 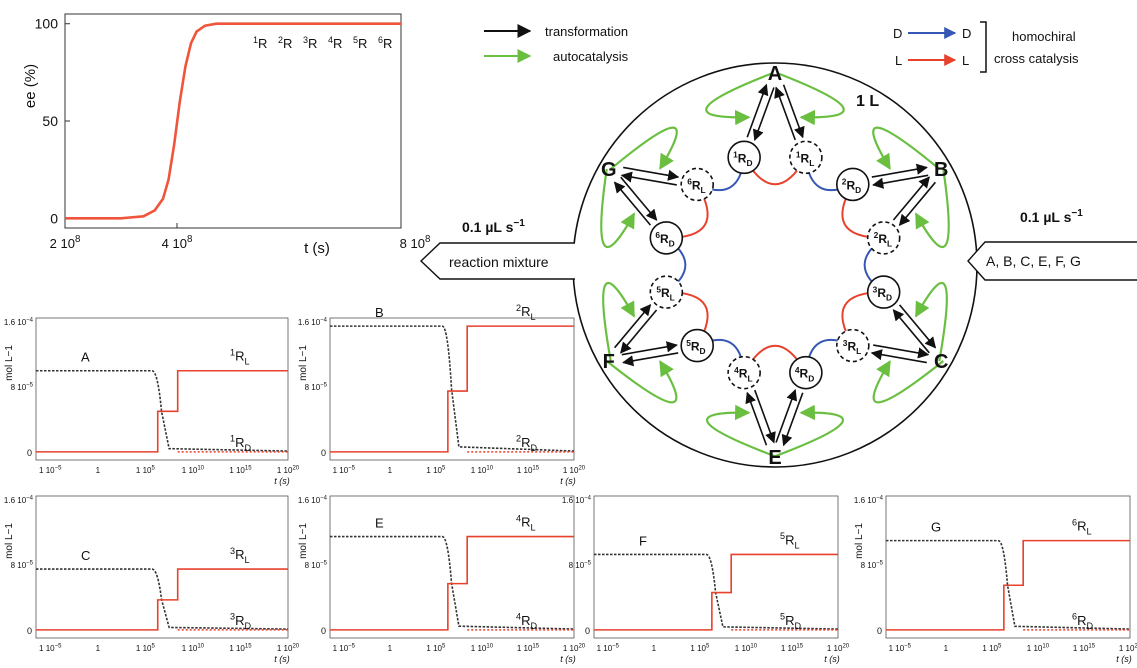 I want to click on d-enantiomer-label: 3RD, so click(x=882, y=293).